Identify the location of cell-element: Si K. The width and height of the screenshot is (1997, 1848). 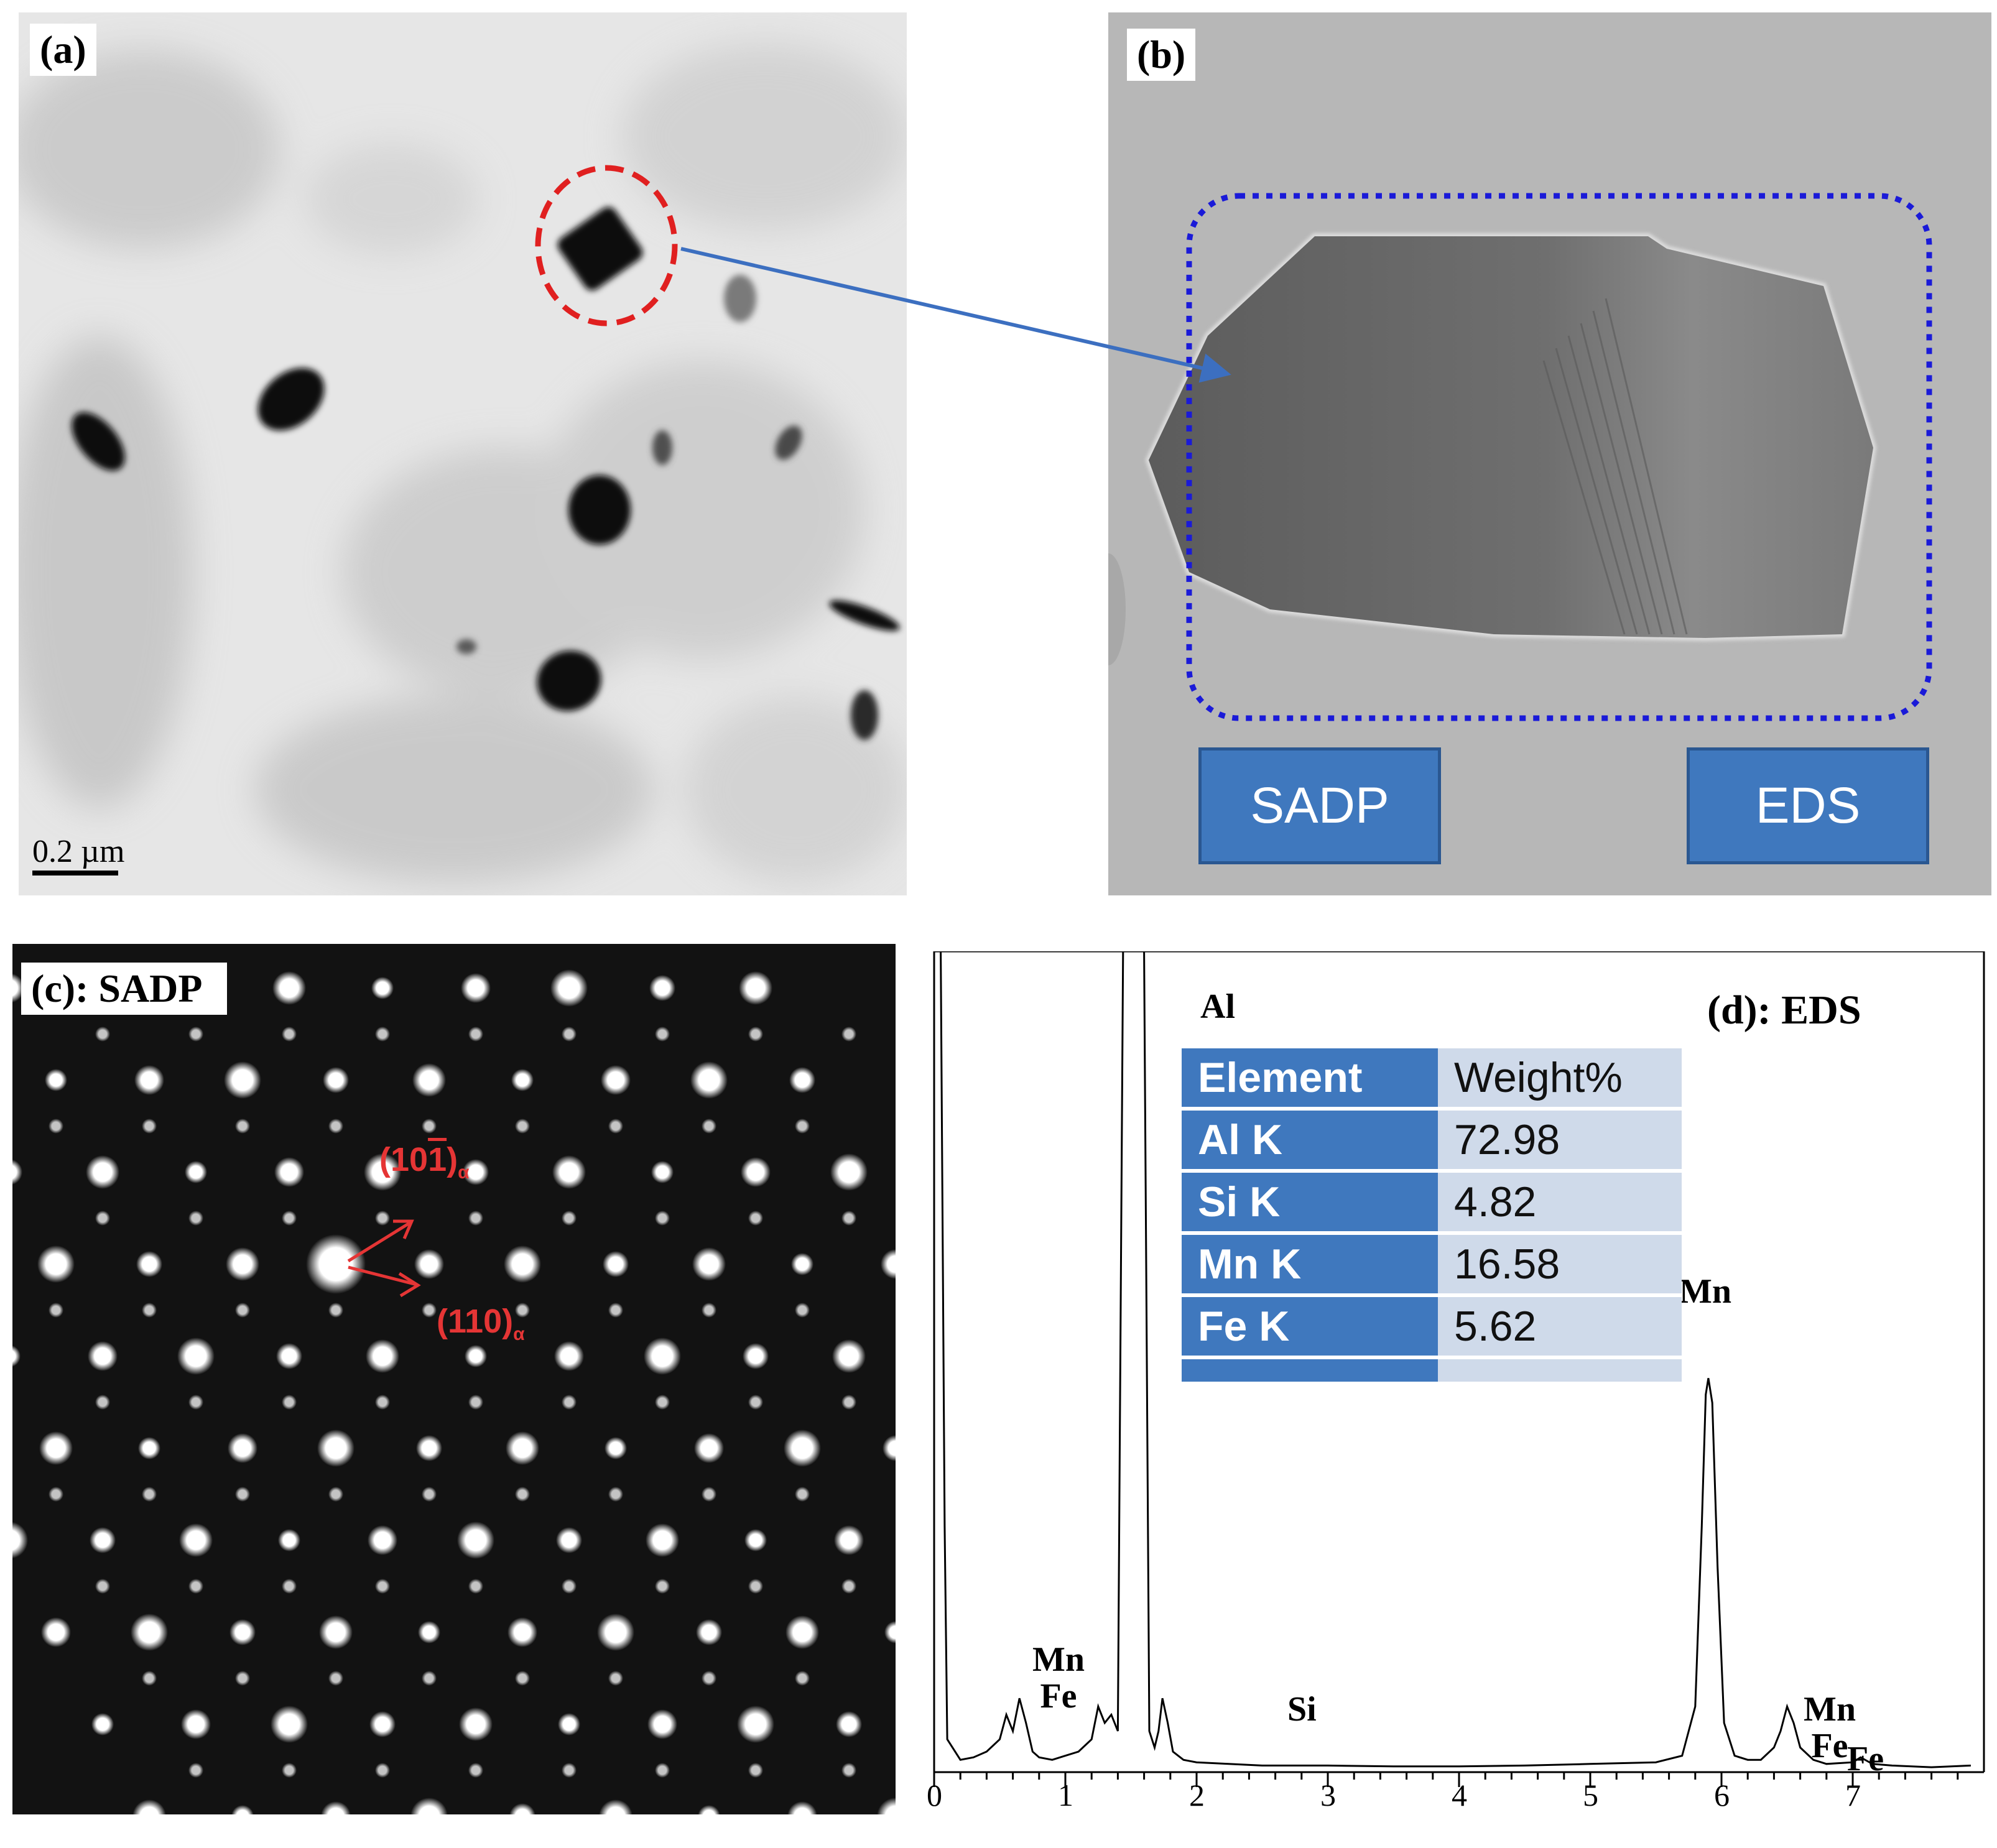
(1310, 1202).